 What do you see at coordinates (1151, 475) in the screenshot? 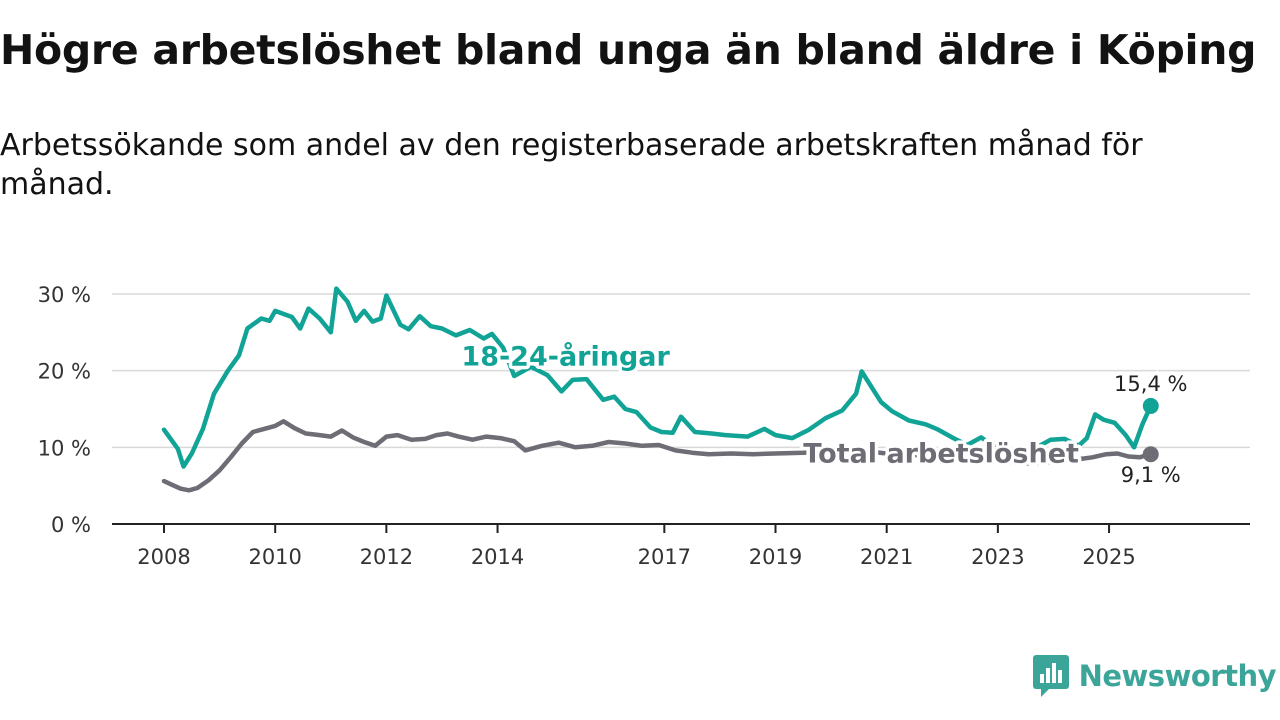
I see `end-value-label: 9,1 %` at bounding box center [1151, 475].